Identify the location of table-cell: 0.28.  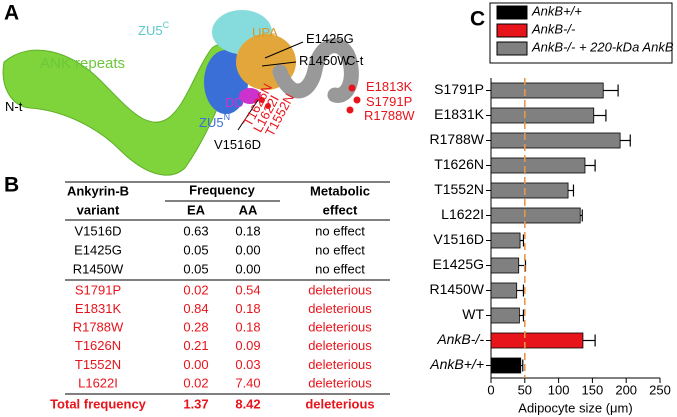
(195, 327).